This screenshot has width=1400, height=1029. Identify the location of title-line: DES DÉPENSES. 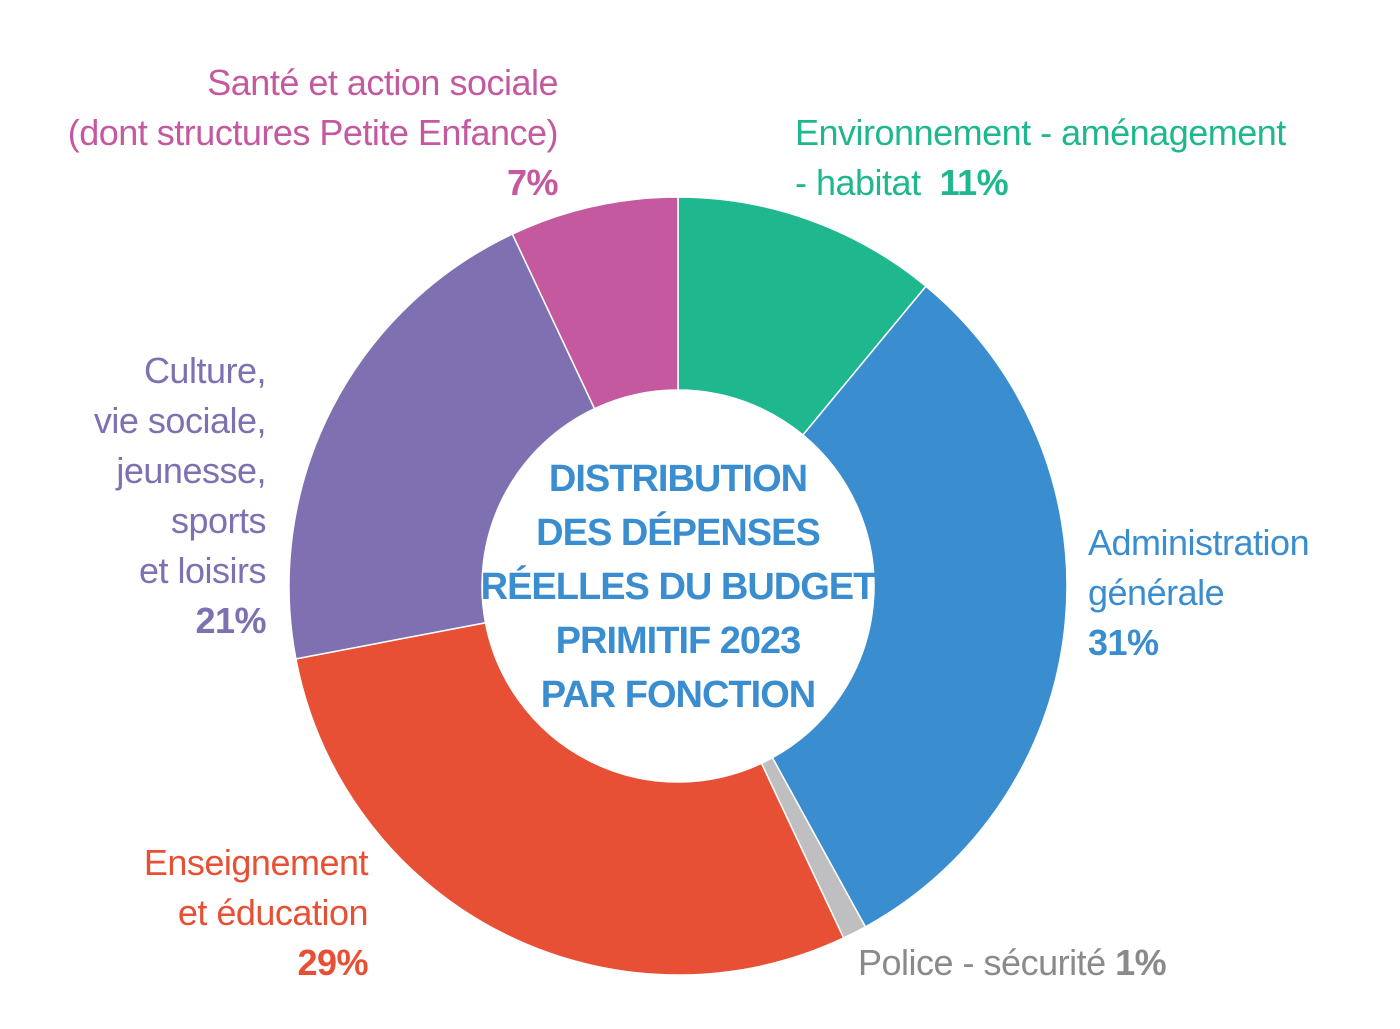
(678, 533).